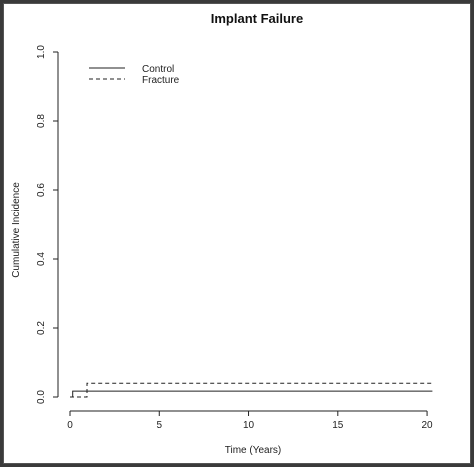  I want to click on y-tick-label: 0.2, so click(41, 328).